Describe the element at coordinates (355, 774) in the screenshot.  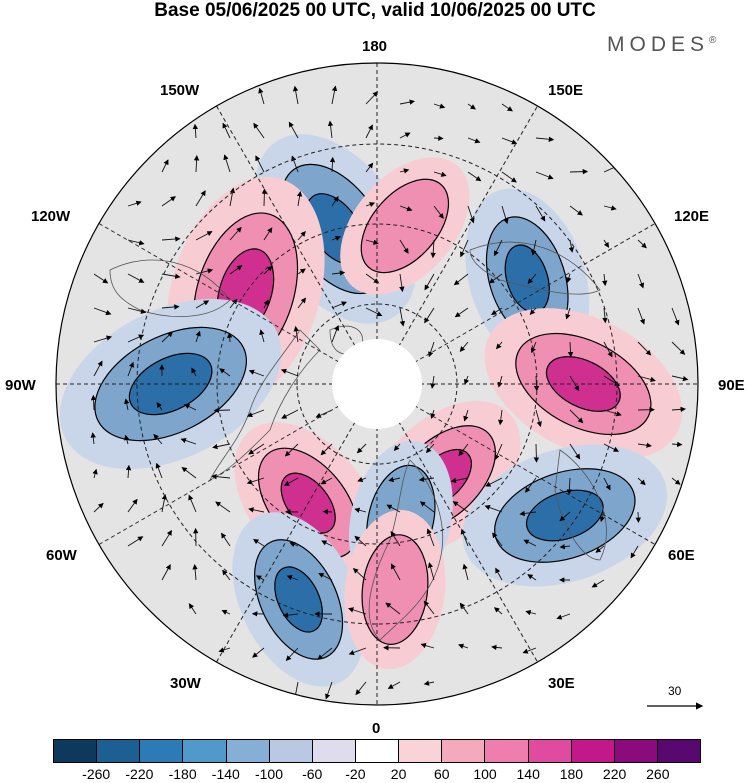
I see `colorbar-tick-label: -20` at that location.